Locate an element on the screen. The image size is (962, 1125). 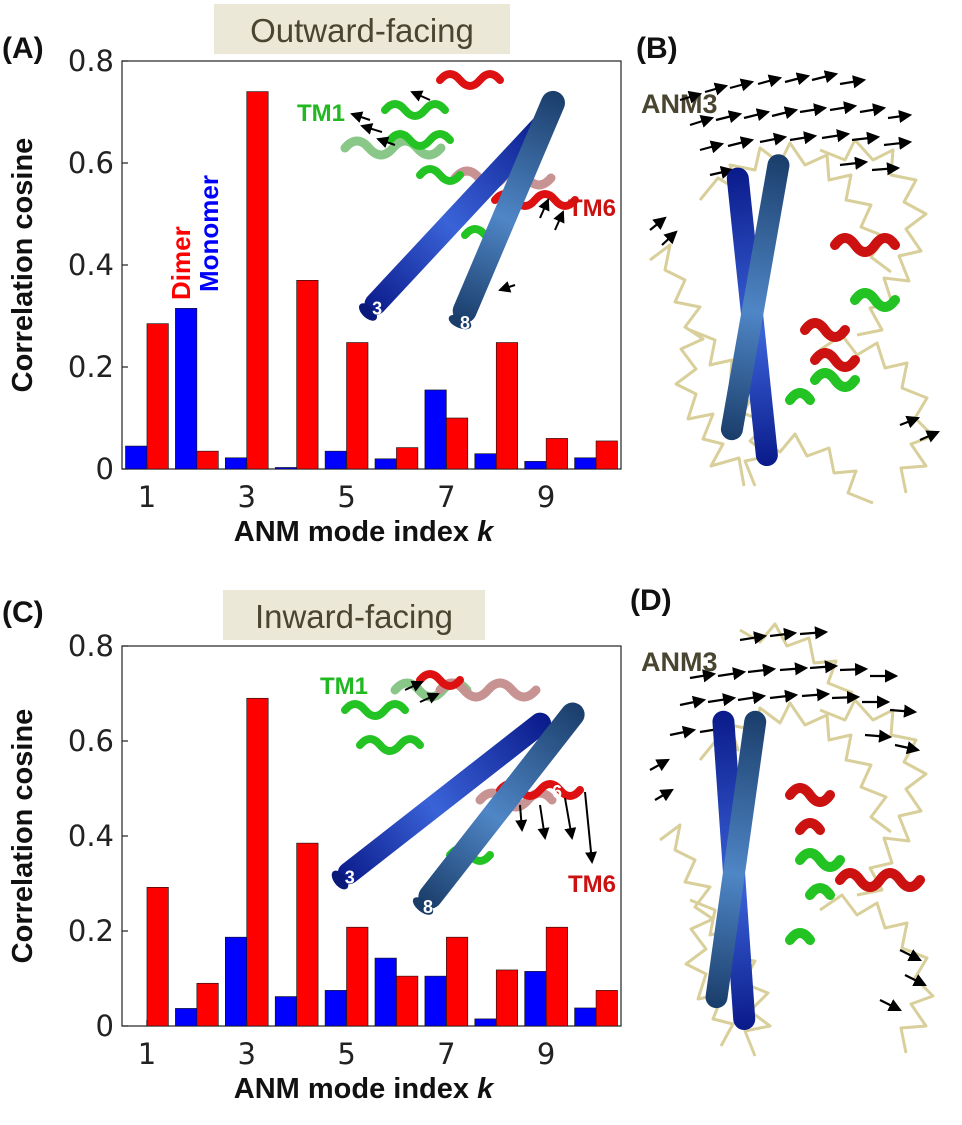
panel-letter-b: (B) is located at coordinates (657, 48).